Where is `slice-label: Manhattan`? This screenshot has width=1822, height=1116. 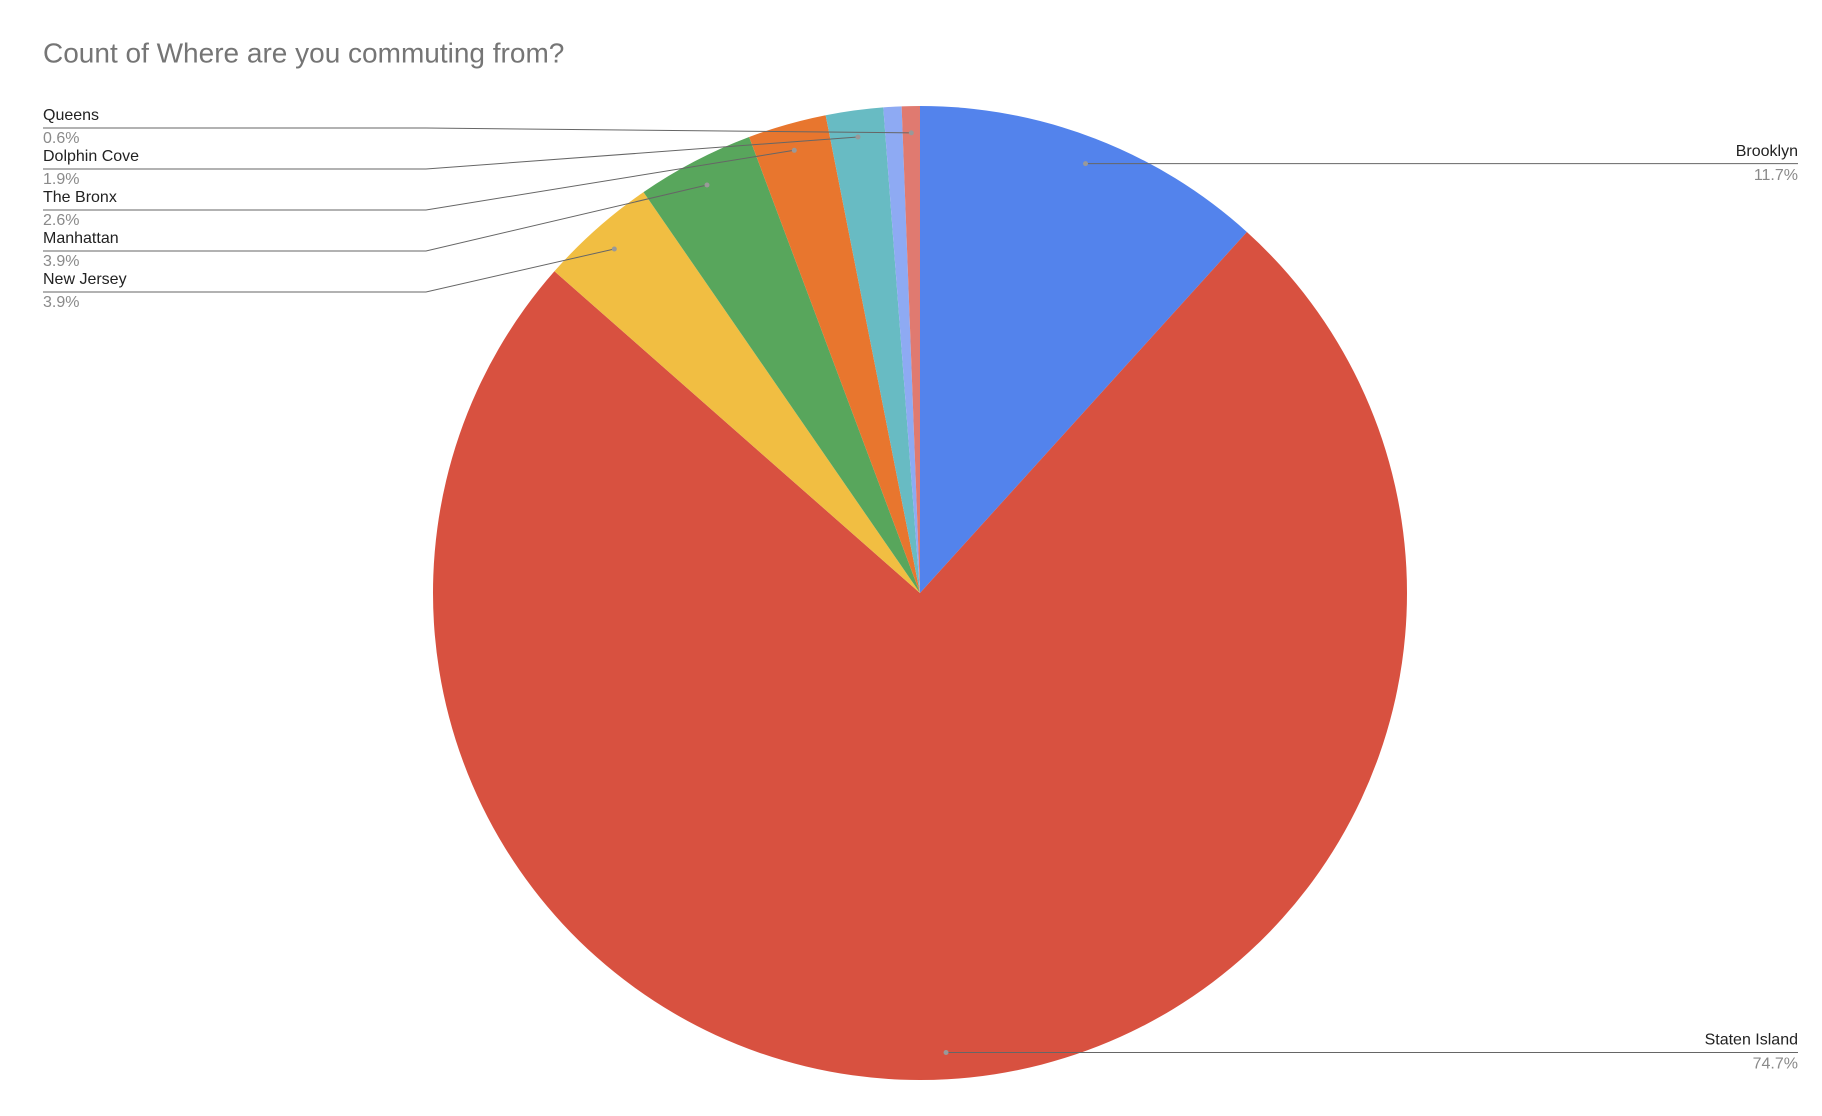
slice-label: Manhattan is located at coordinates (81, 238).